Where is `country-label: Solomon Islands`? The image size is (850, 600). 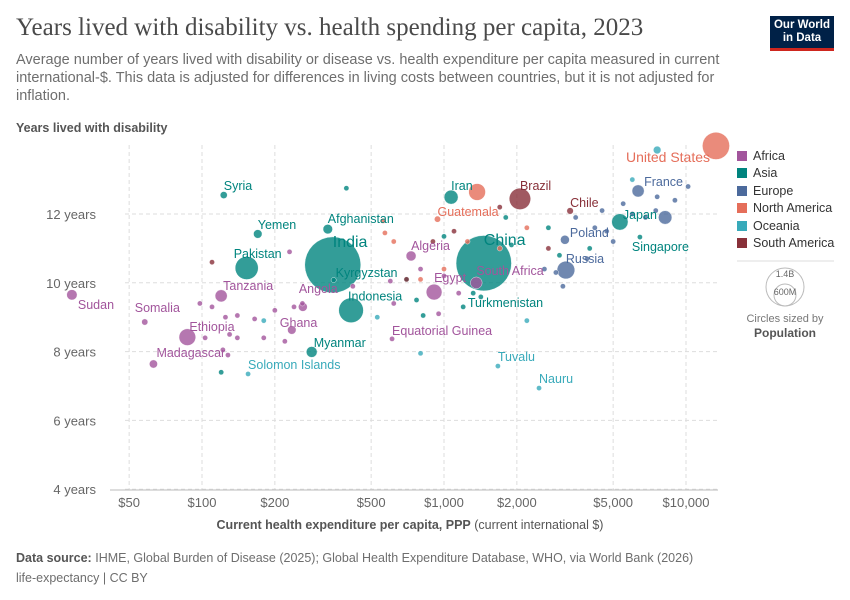
country-label: Solomon Islands is located at coordinates (294, 365).